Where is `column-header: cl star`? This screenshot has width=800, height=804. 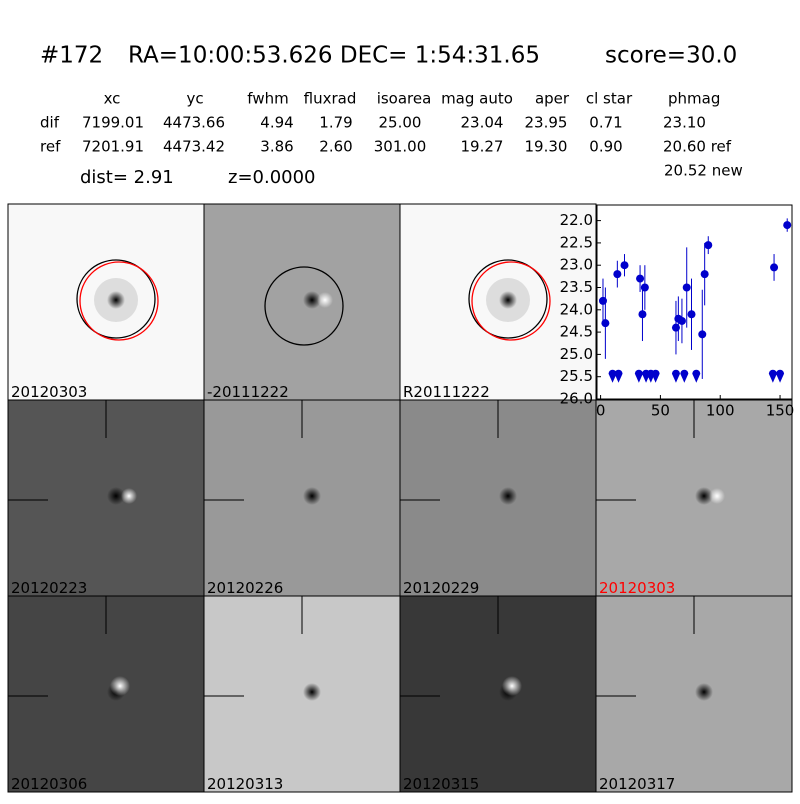 column-header: cl star is located at coordinates (609, 99).